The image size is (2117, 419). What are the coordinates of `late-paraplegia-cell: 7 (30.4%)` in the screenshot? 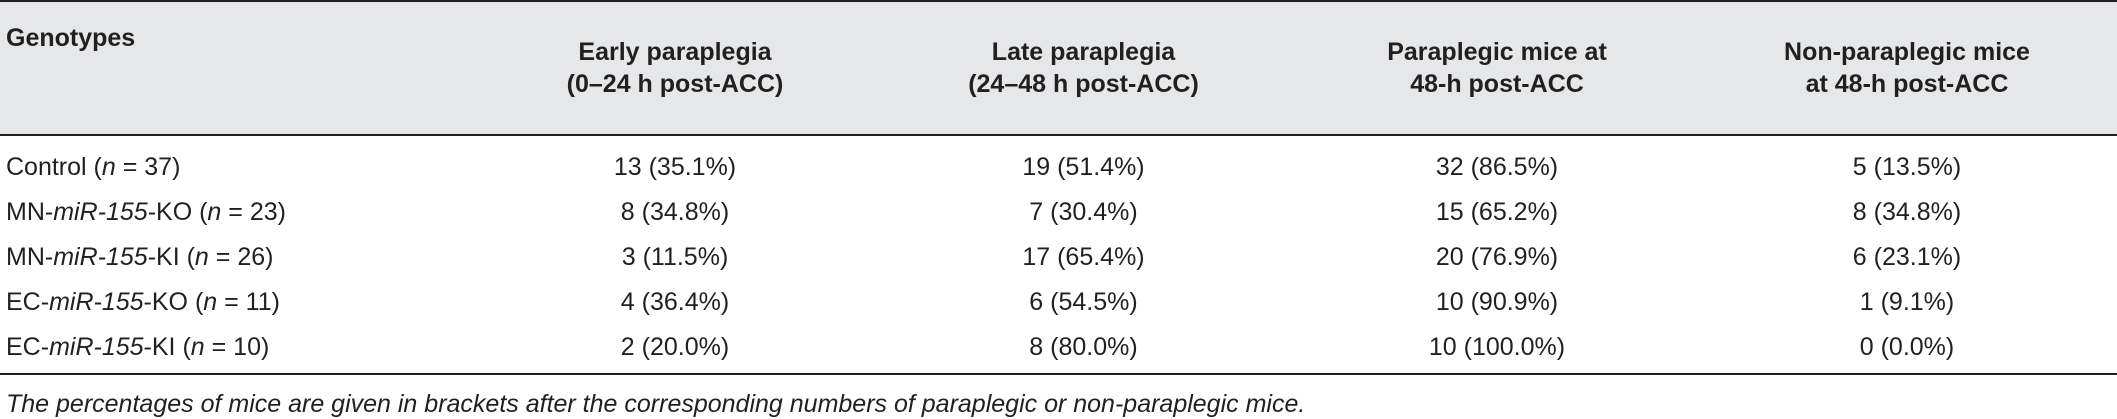 It's located at (1083, 211).